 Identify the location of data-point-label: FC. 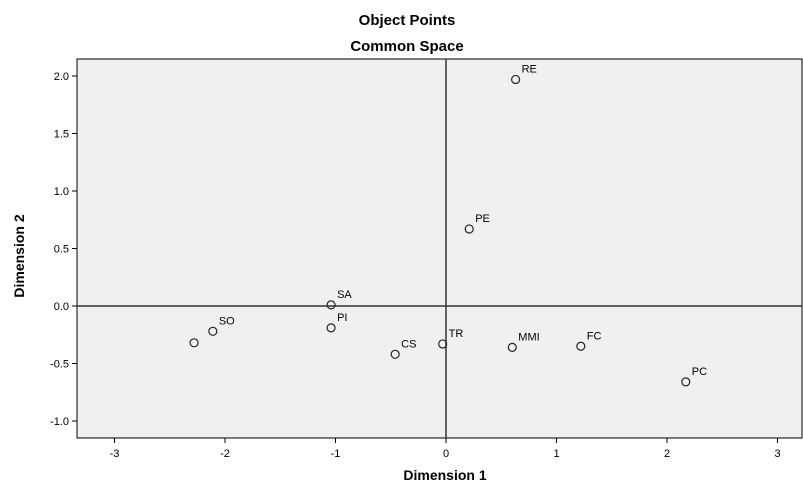
(594, 336).